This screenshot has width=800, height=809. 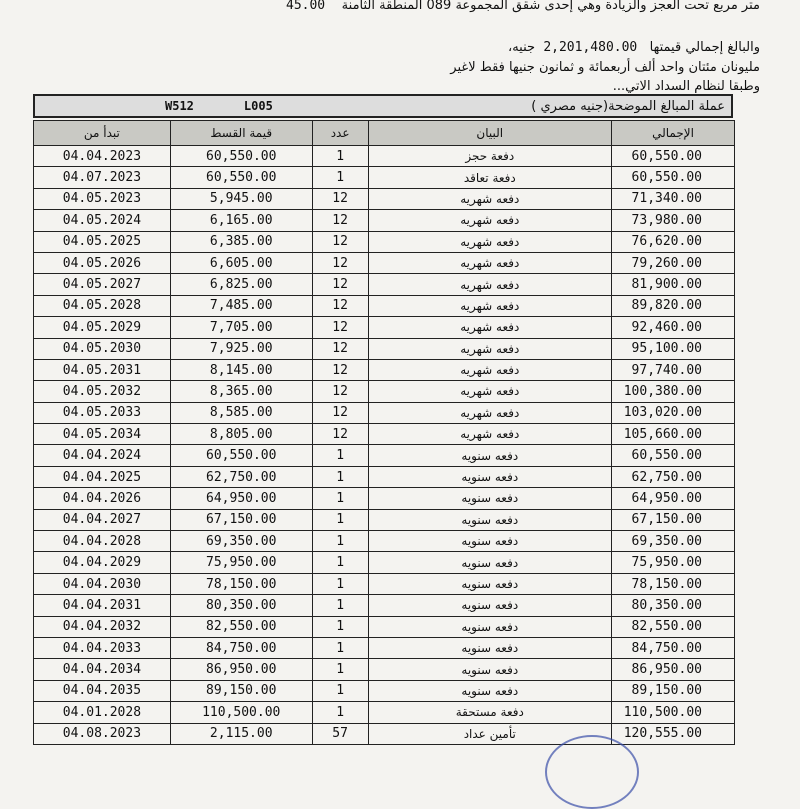 I want to click on cell-total: 67,150.00, so click(x=673, y=520).